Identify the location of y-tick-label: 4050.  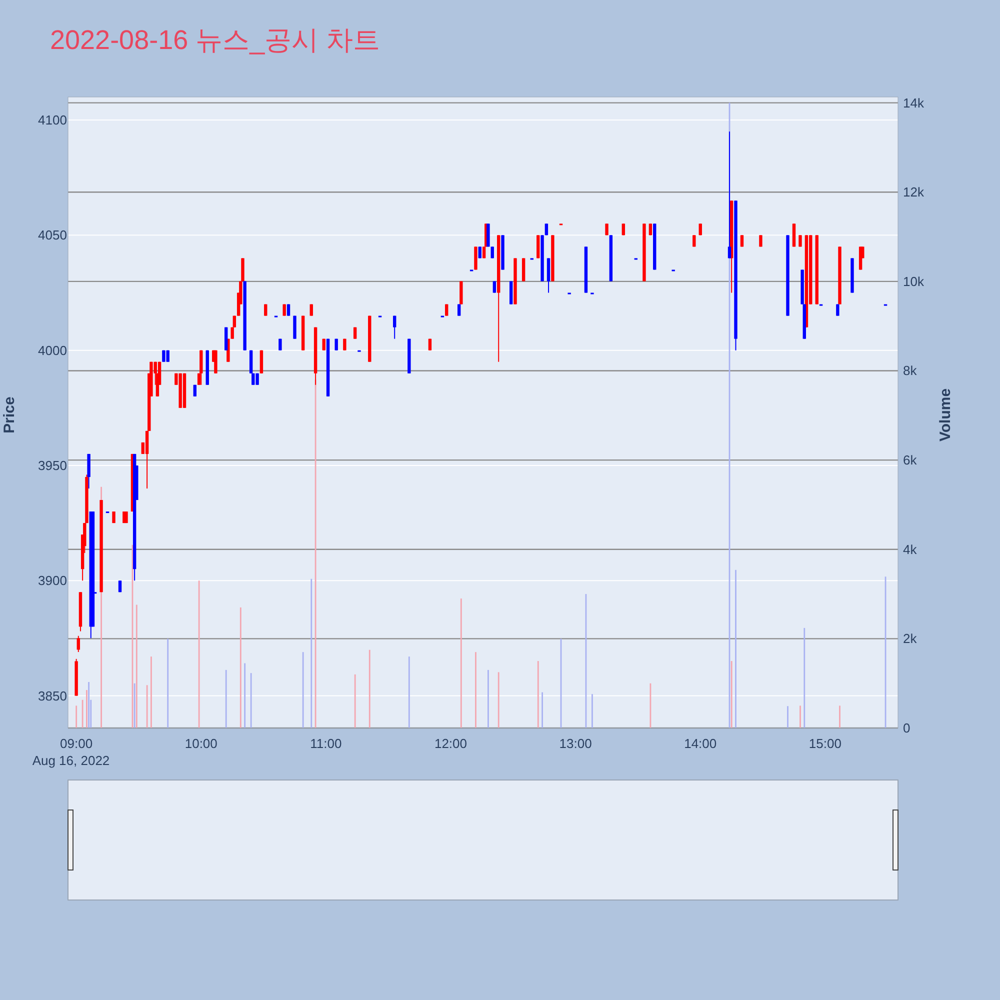
(52, 235).